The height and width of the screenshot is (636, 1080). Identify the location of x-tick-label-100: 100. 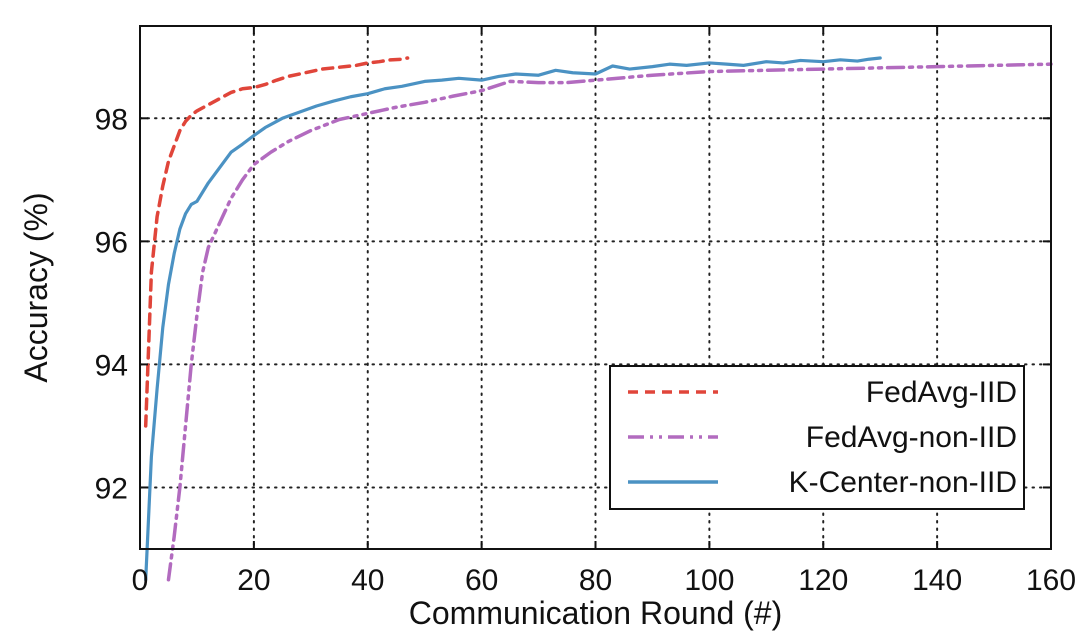
(709, 580).